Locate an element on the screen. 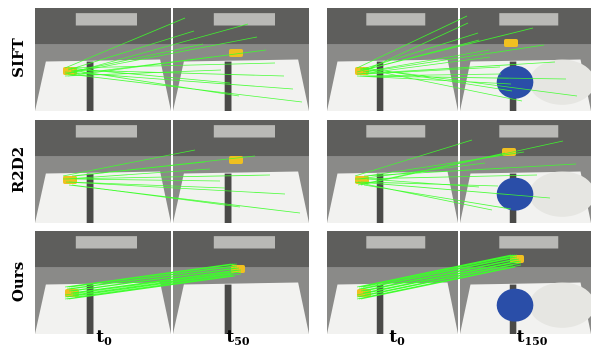 This screenshot has width=595, height=356. row-label-sift: SIFT is located at coordinates (18, 58).